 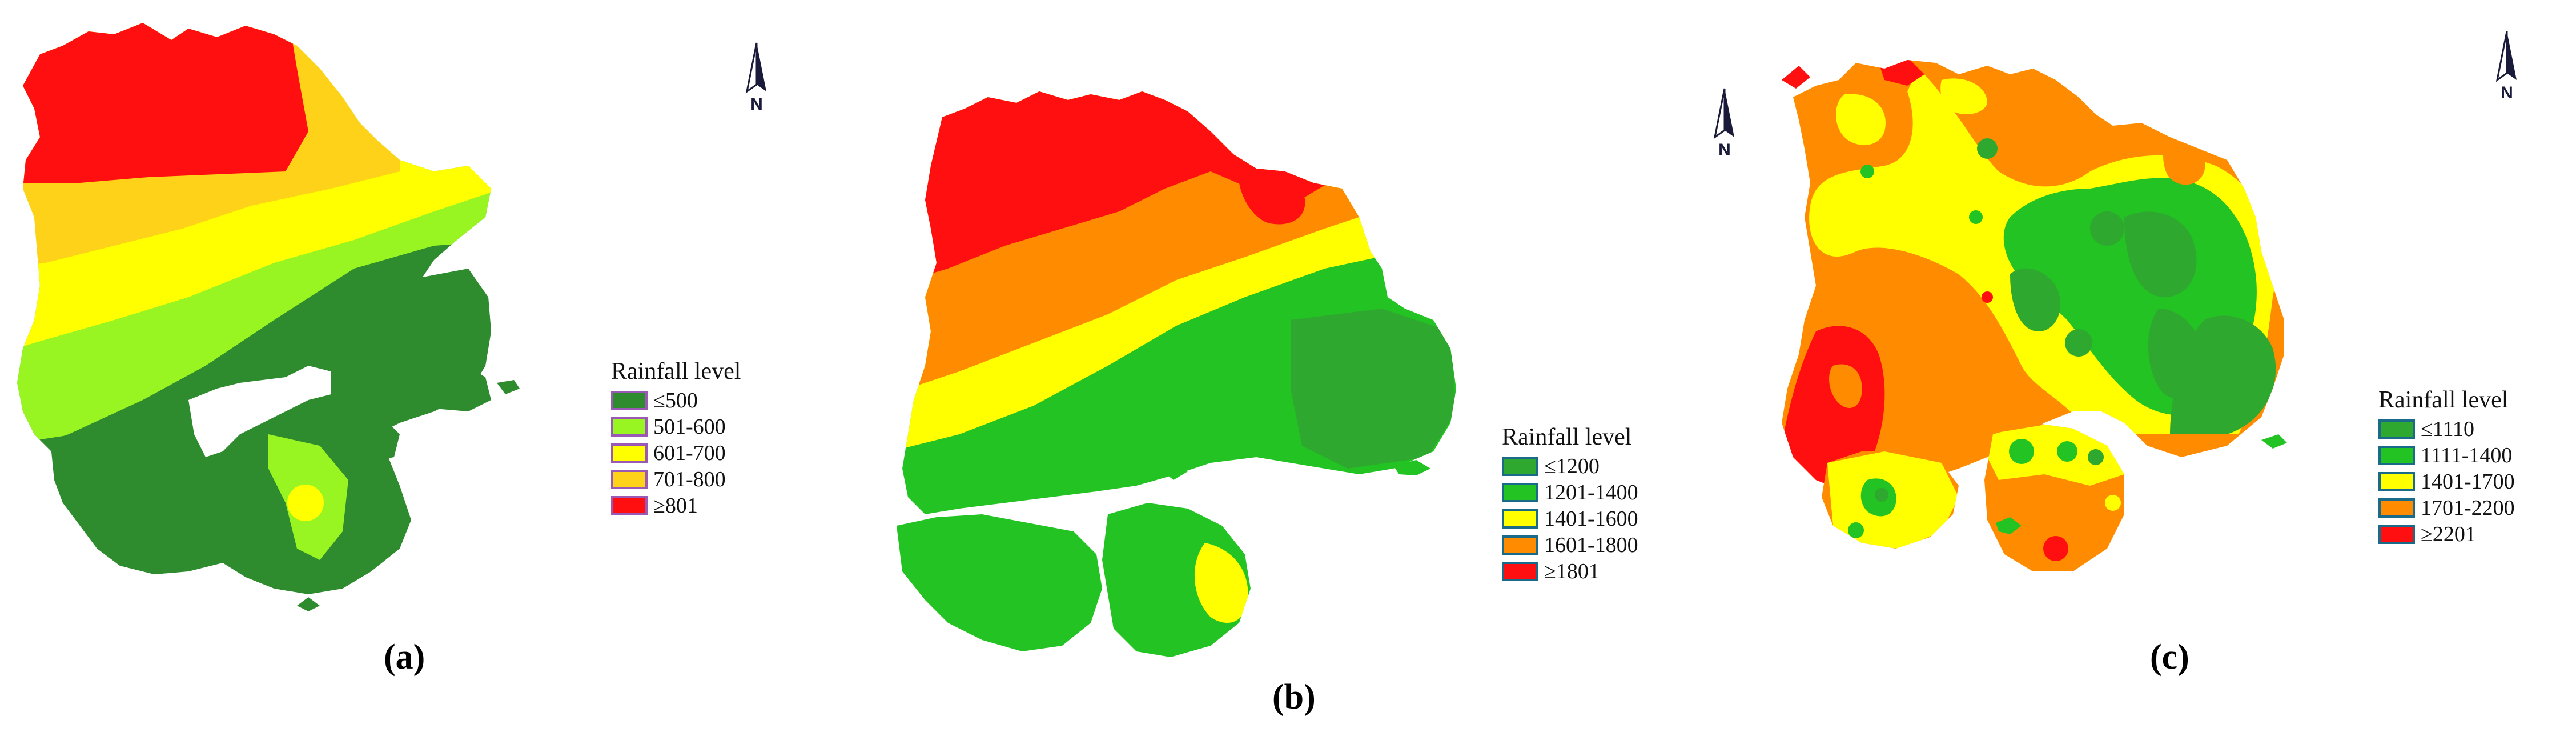 I want to click on legend-item: 1401-1600, so click(x=1570, y=518).